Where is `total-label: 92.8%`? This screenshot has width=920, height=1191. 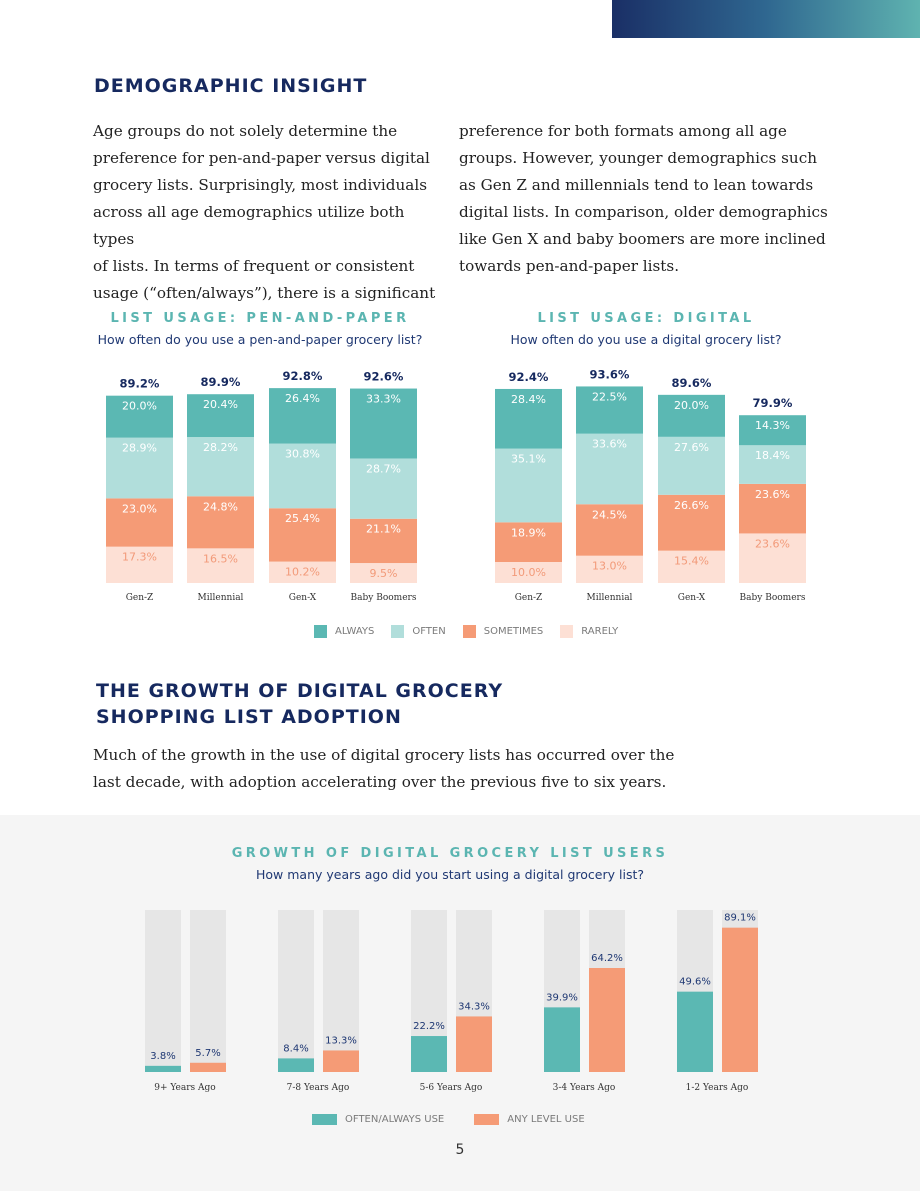
total-label: 92.8% is located at coordinates (303, 376).